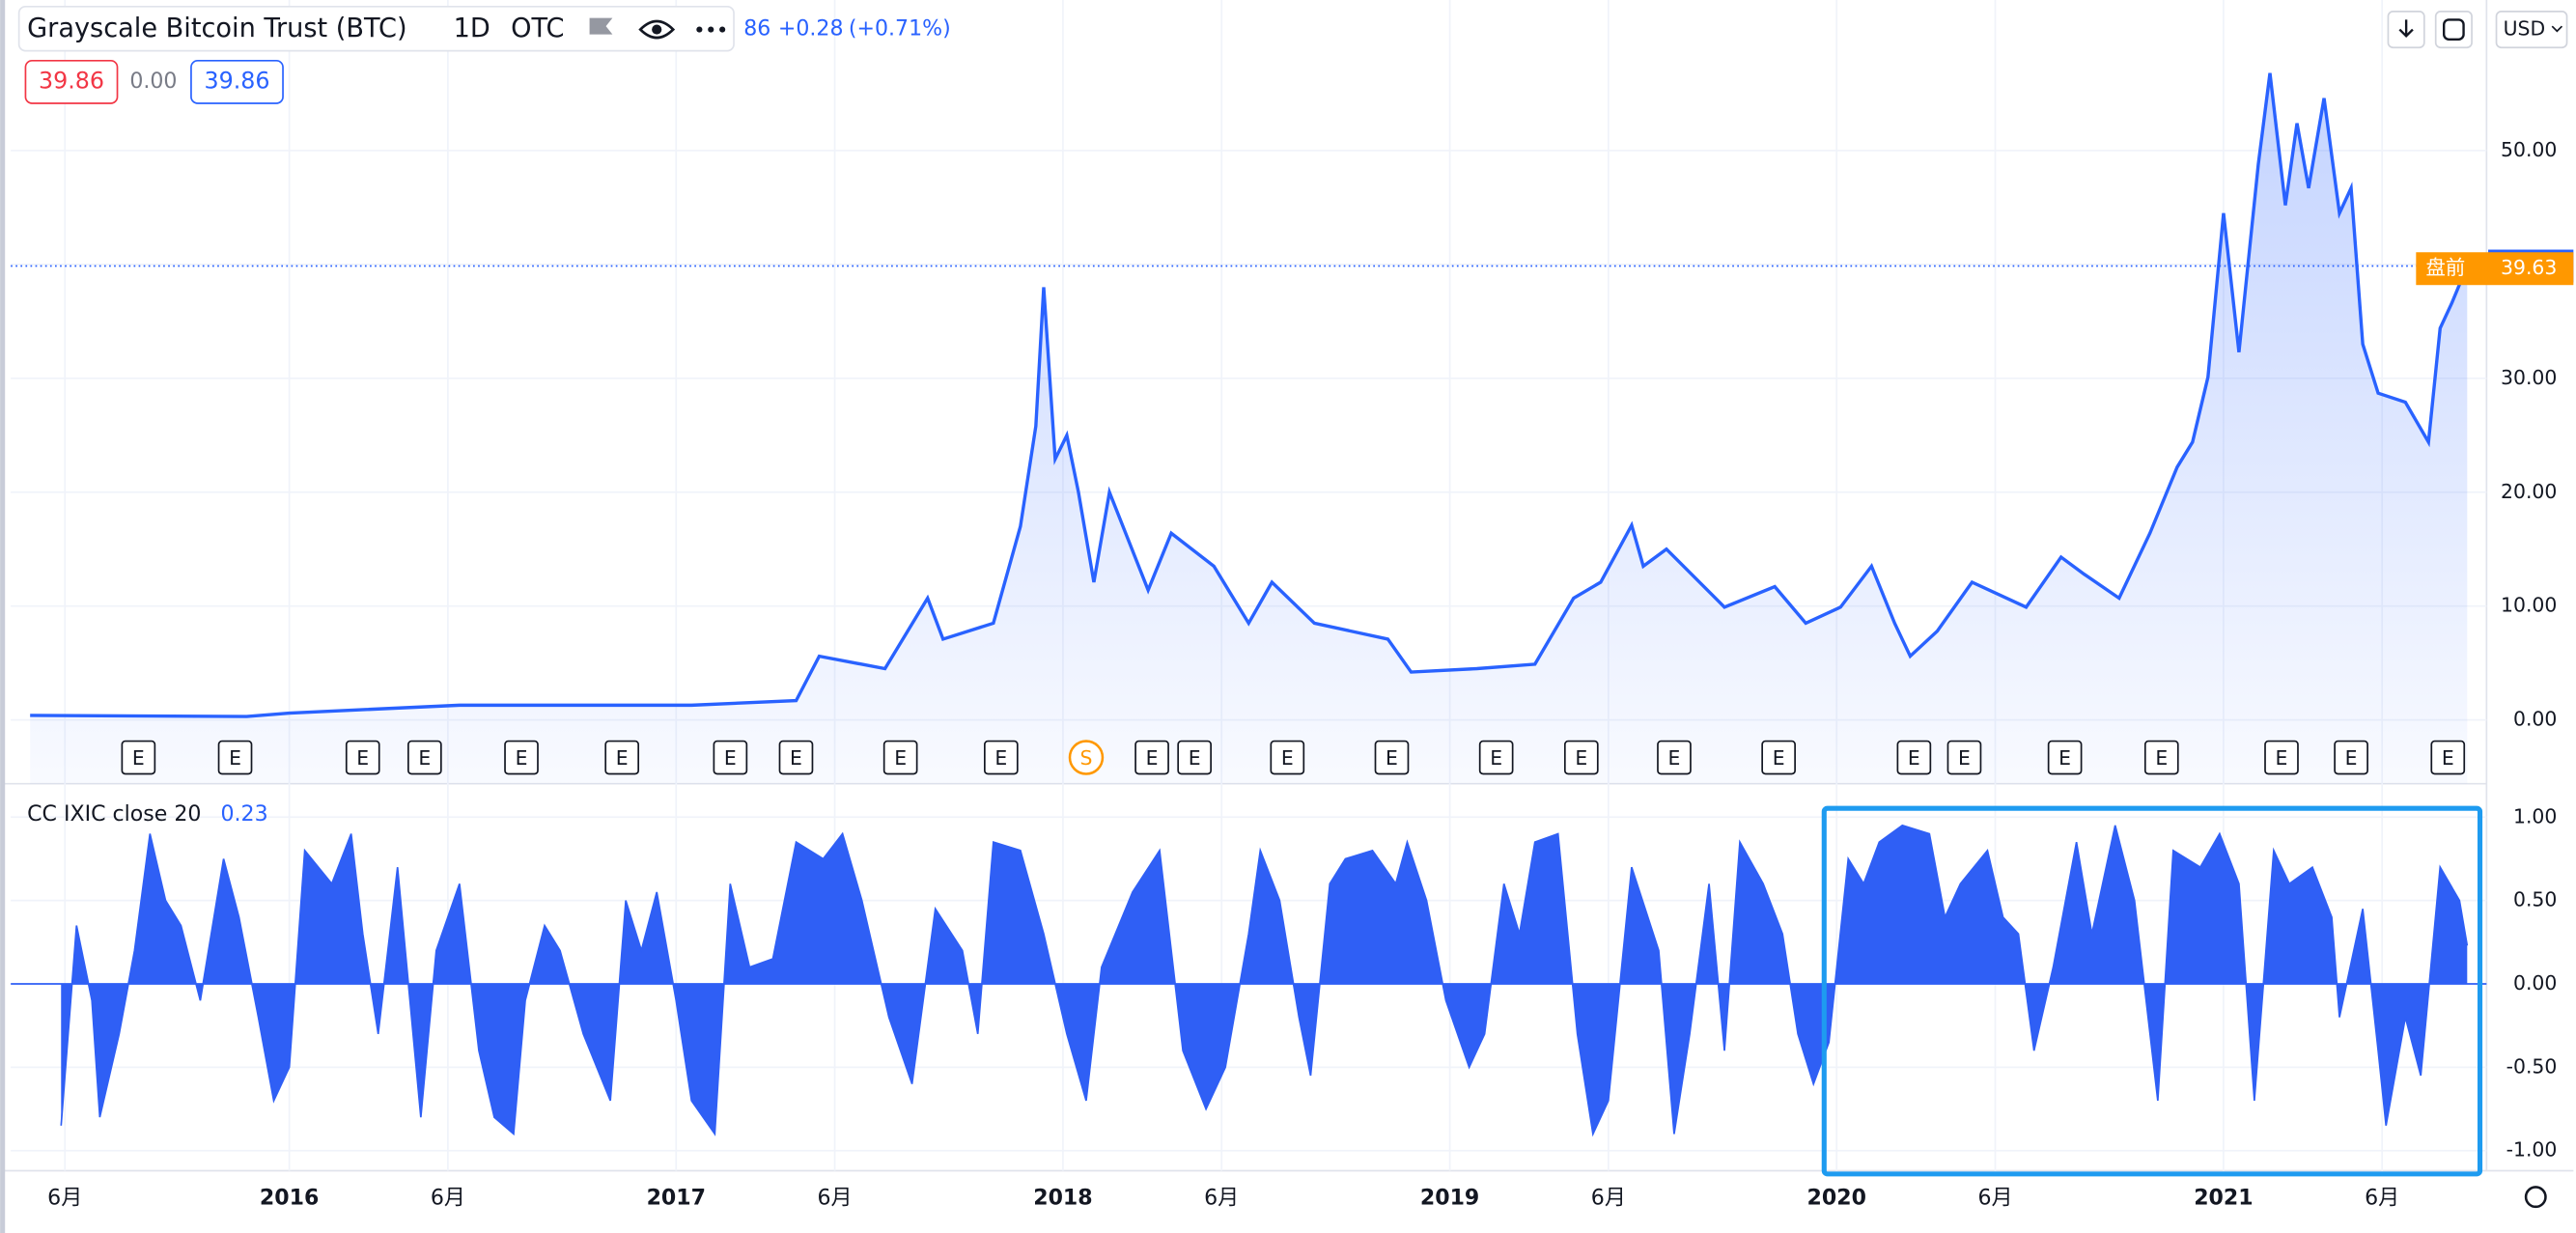 This screenshot has height=1233, width=2576. Describe the element at coordinates (472, 29) in the screenshot. I see `interval: 1D` at that location.